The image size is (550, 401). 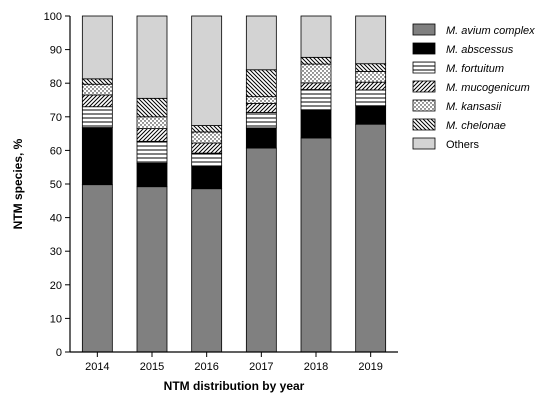 I want to click on legend-label-2: M. fortuitum, so click(x=475, y=69).